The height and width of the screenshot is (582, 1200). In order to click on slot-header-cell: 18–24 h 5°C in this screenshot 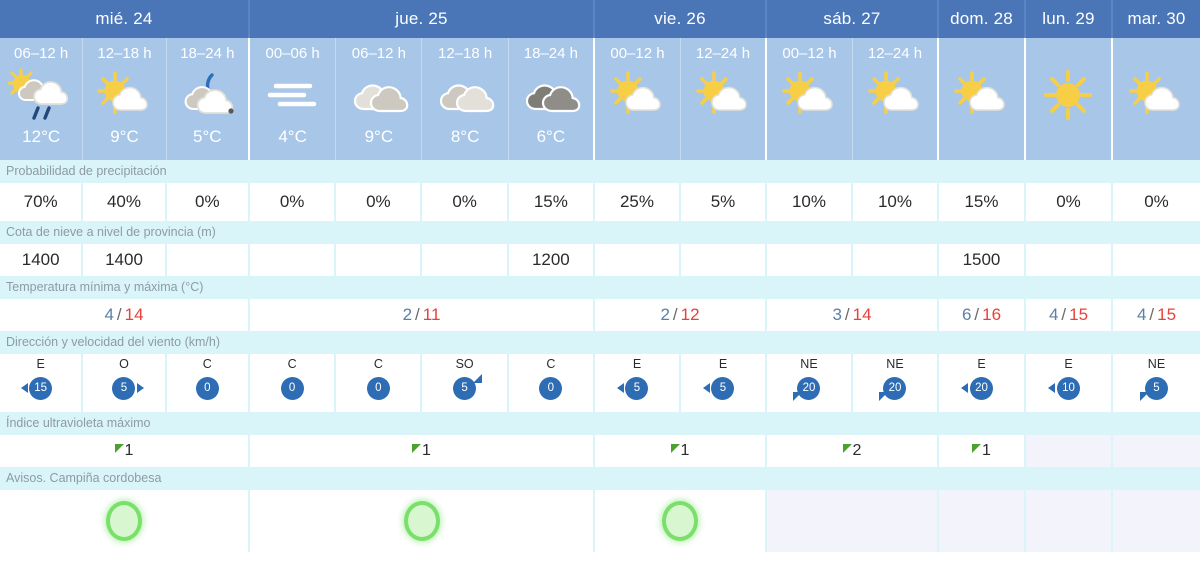, I will do `click(208, 99)`.